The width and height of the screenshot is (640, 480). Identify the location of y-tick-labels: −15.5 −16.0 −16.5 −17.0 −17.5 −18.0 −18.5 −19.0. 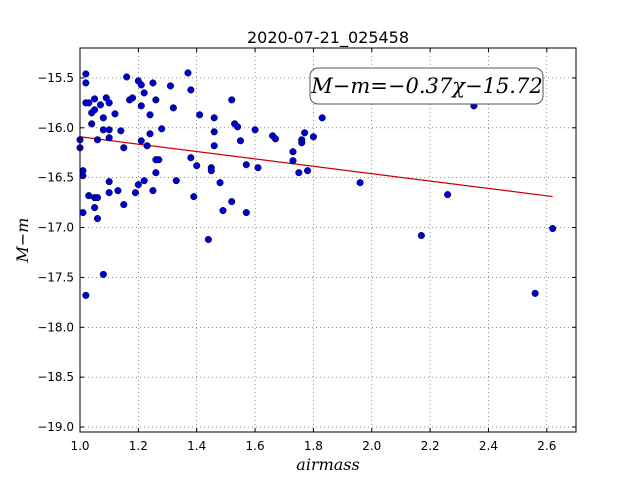
(55, 252).